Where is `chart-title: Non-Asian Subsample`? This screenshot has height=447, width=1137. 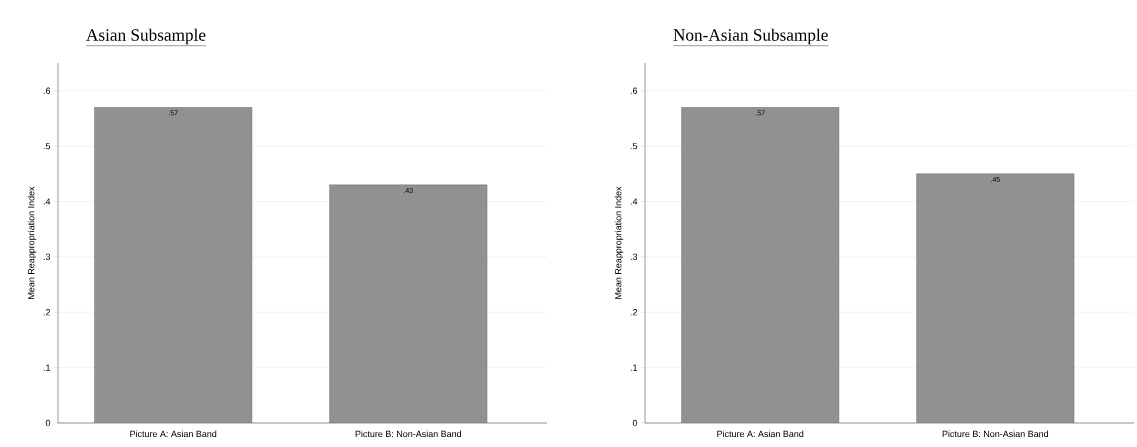
chart-title: Non-Asian Subsample is located at coordinates (750, 36).